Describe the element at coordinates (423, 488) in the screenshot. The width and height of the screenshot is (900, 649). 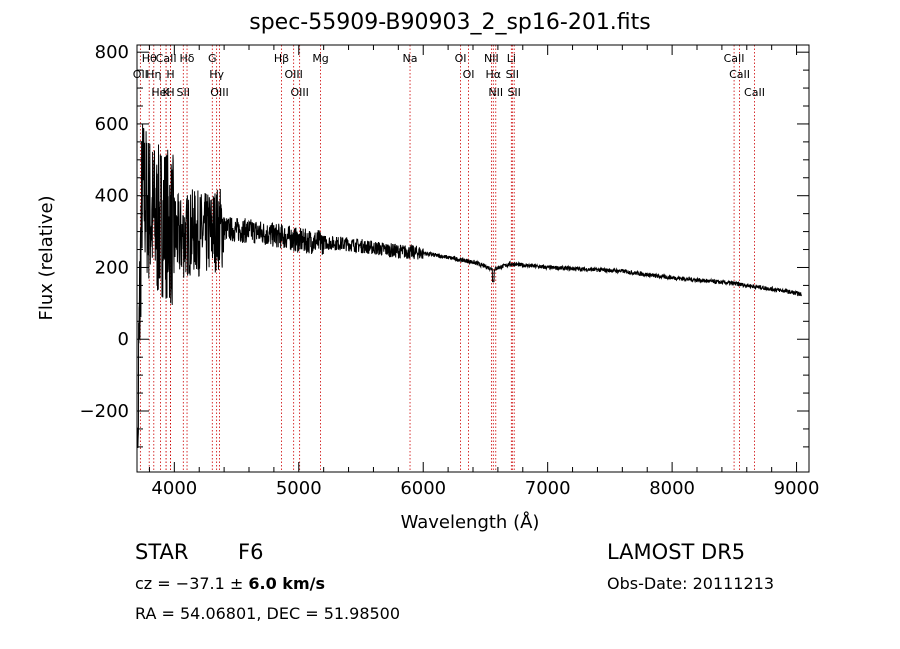
I see `x-tick-label-2: 6000` at that location.